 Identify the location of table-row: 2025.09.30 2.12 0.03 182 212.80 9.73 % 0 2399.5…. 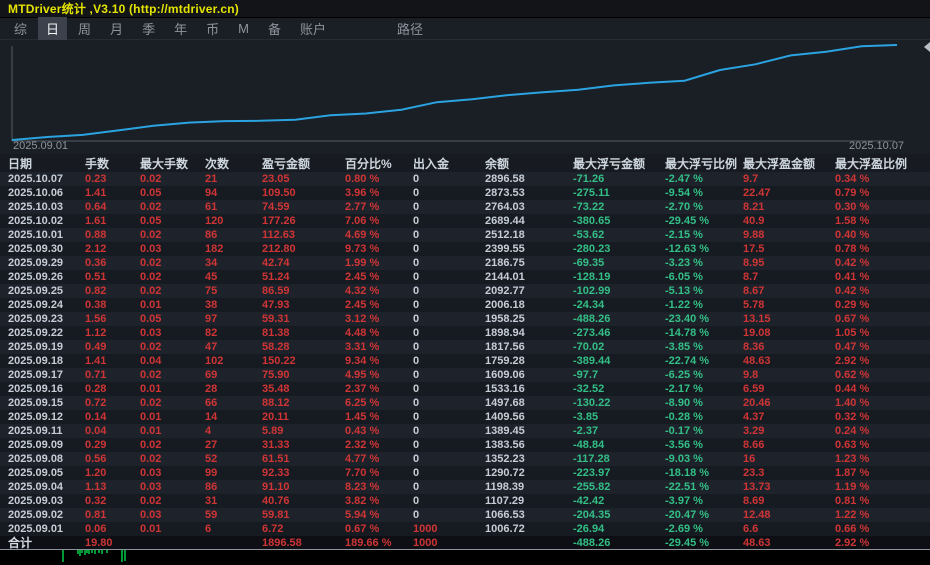
(465, 249).